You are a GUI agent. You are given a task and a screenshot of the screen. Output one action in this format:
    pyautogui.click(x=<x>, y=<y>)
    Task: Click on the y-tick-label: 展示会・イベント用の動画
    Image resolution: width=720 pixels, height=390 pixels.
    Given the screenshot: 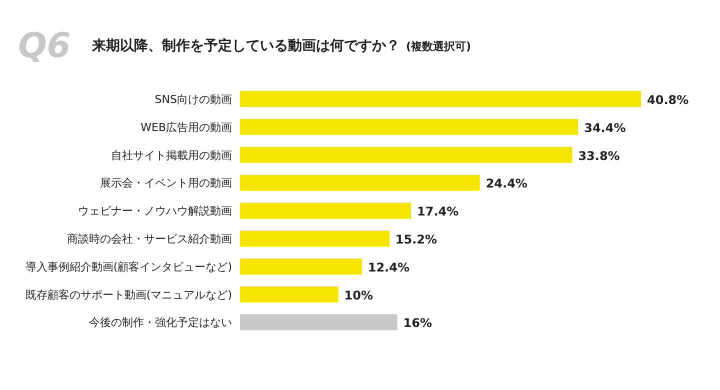 What is the action you would take?
    pyautogui.click(x=166, y=183)
    